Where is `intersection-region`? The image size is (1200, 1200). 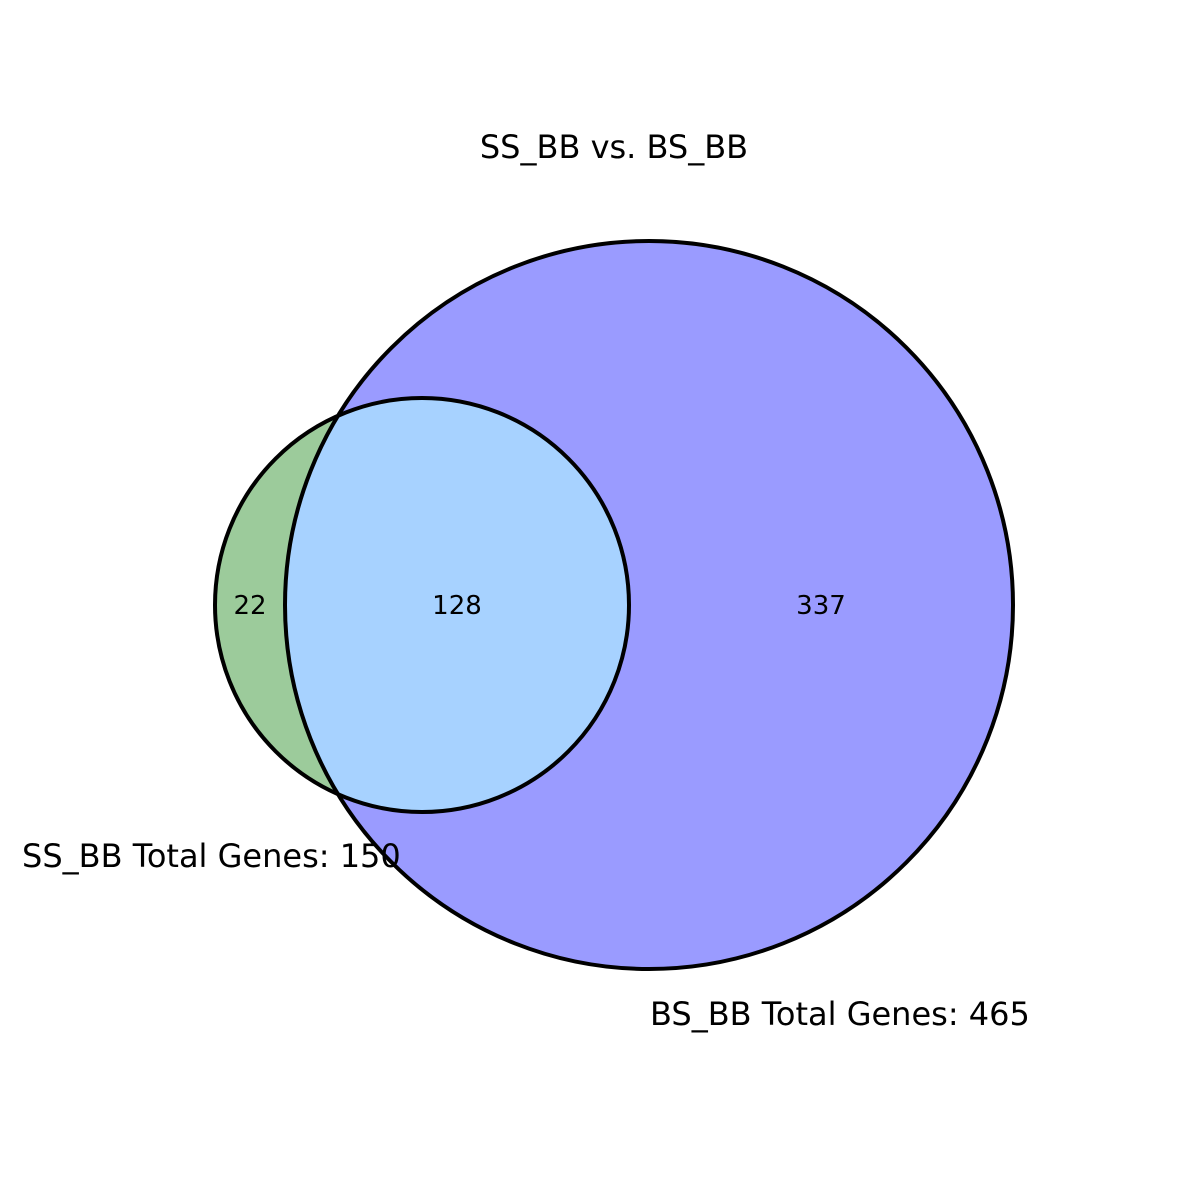
intersection-region is located at coordinates (457, 605).